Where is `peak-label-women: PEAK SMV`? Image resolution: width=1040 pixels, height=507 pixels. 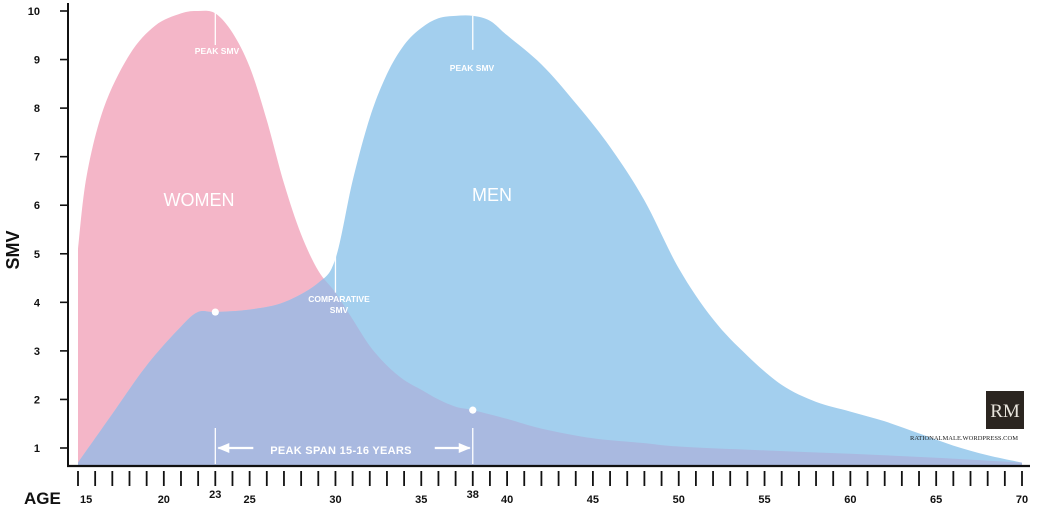
peak-label-women: PEAK SMV is located at coordinates (217, 51).